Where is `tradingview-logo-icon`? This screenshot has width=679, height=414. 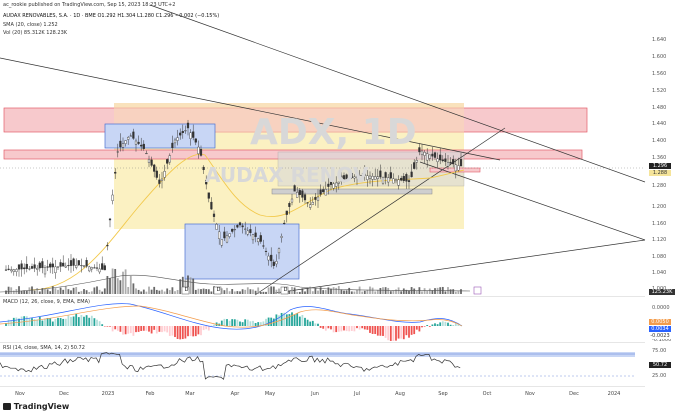
tradingview-logo-icon is located at coordinates (7, 406).